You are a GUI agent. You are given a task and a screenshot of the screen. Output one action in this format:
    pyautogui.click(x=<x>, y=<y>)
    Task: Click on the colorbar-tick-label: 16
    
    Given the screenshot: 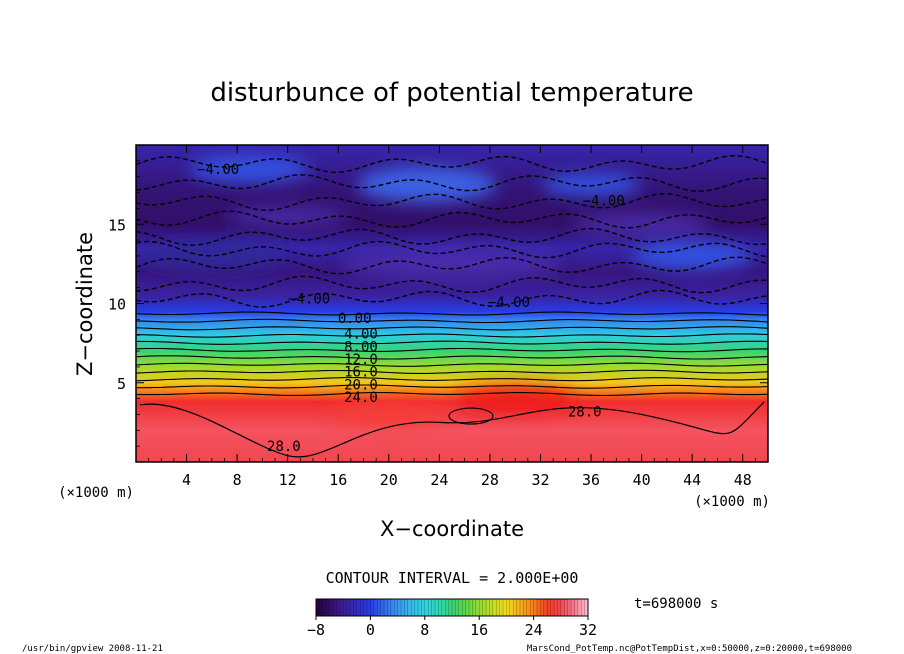 What is the action you would take?
    pyautogui.click(x=479, y=630)
    